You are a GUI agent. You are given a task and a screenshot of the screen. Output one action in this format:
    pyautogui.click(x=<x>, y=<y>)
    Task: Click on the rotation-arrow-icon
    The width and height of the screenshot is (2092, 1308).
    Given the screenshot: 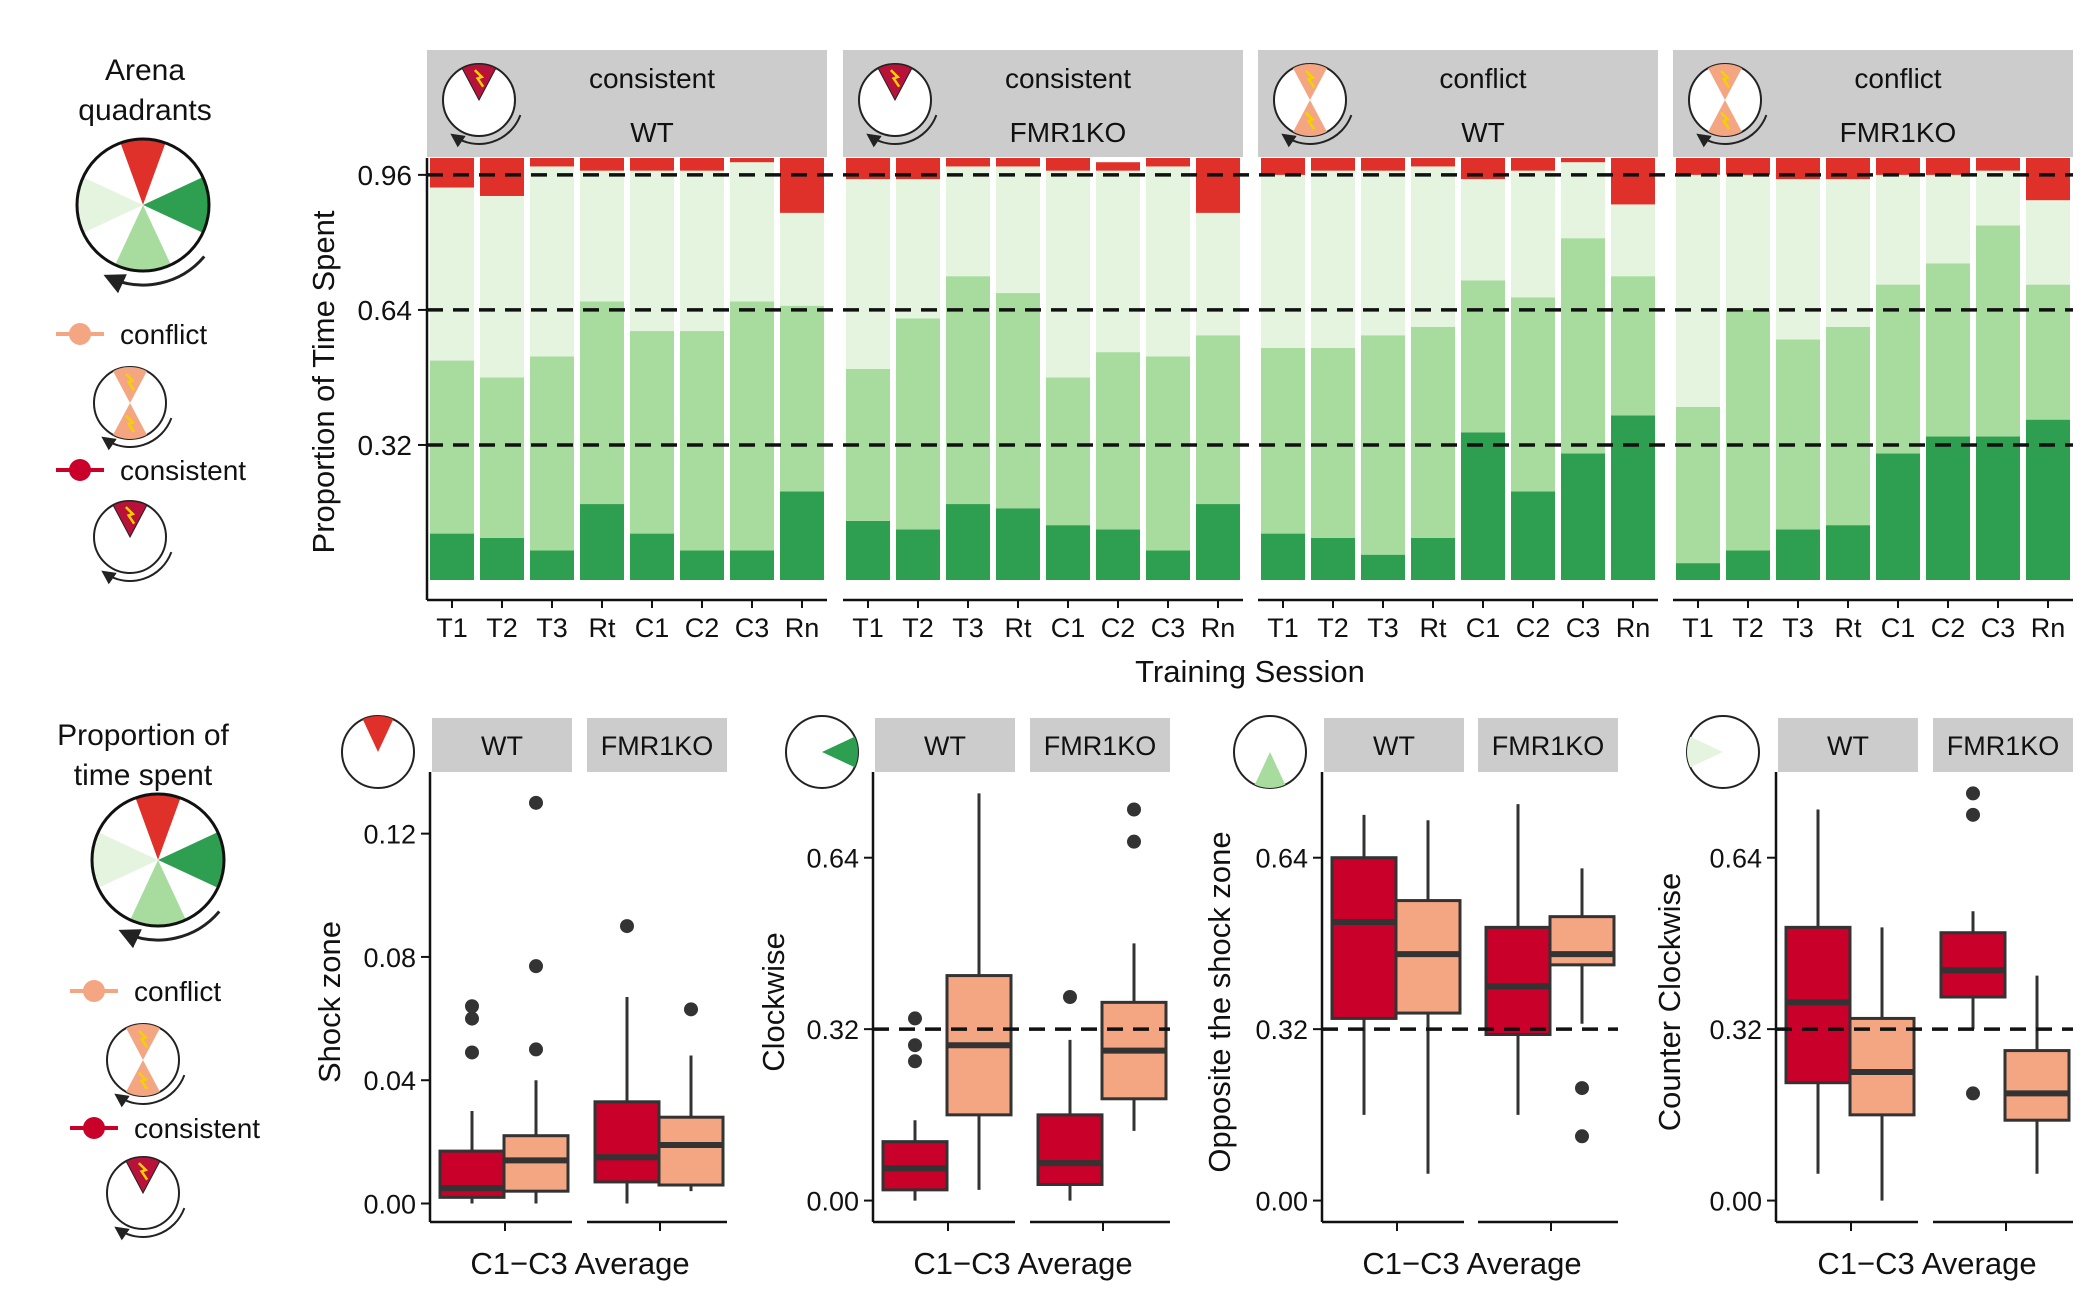 What is the action you would take?
    pyautogui.click(x=1732, y=131)
    